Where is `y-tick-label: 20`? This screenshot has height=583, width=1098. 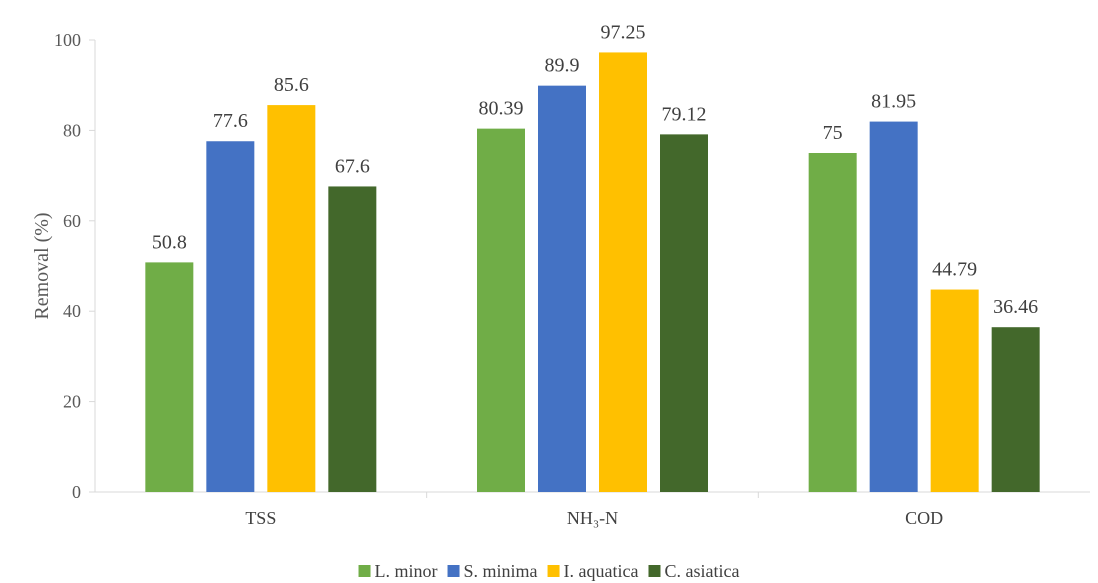 y-tick-label: 20 is located at coordinates (72, 402).